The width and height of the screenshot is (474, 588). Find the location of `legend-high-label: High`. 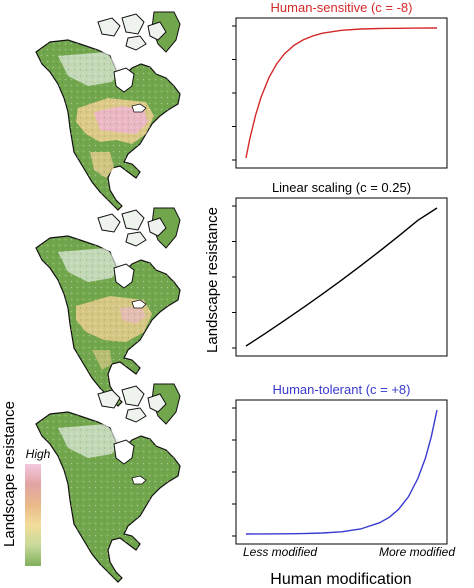

legend-high-label: High is located at coordinates (38, 454).